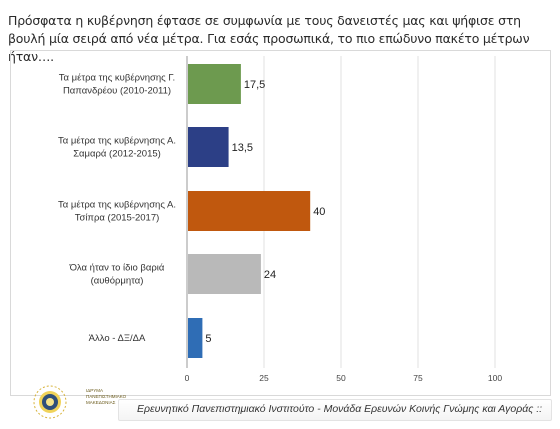 The height and width of the screenshot is (429, 560). I want to click on category-label: Τσίπρα (2015-2017), so click(117, 218).